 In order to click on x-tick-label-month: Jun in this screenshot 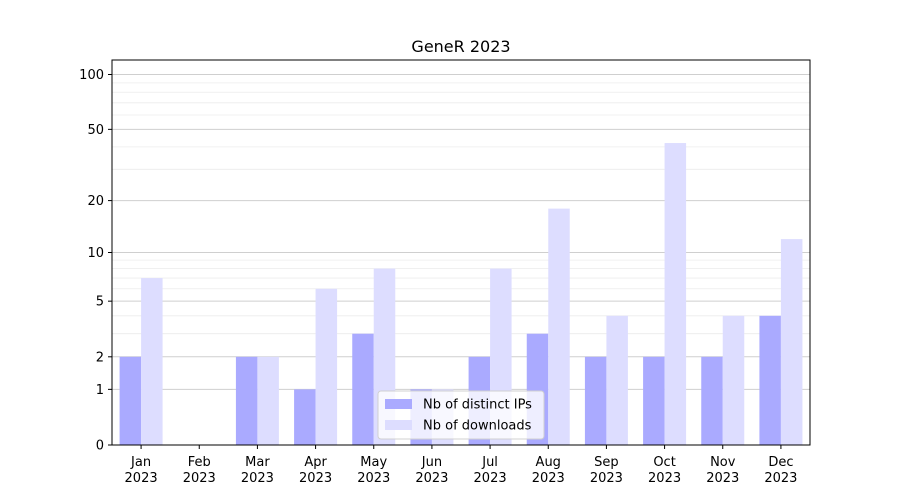, I will do `click(431, 462)`.